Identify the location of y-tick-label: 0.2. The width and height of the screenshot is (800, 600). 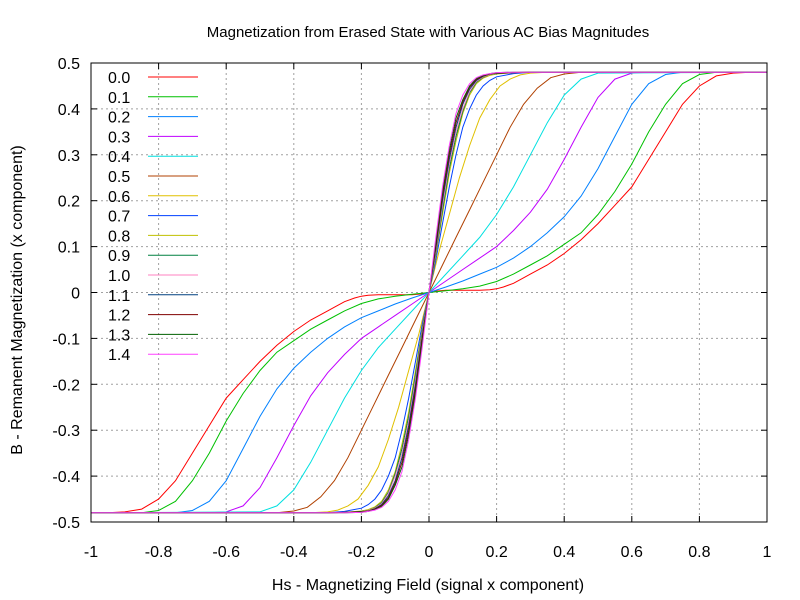
(69, 202).